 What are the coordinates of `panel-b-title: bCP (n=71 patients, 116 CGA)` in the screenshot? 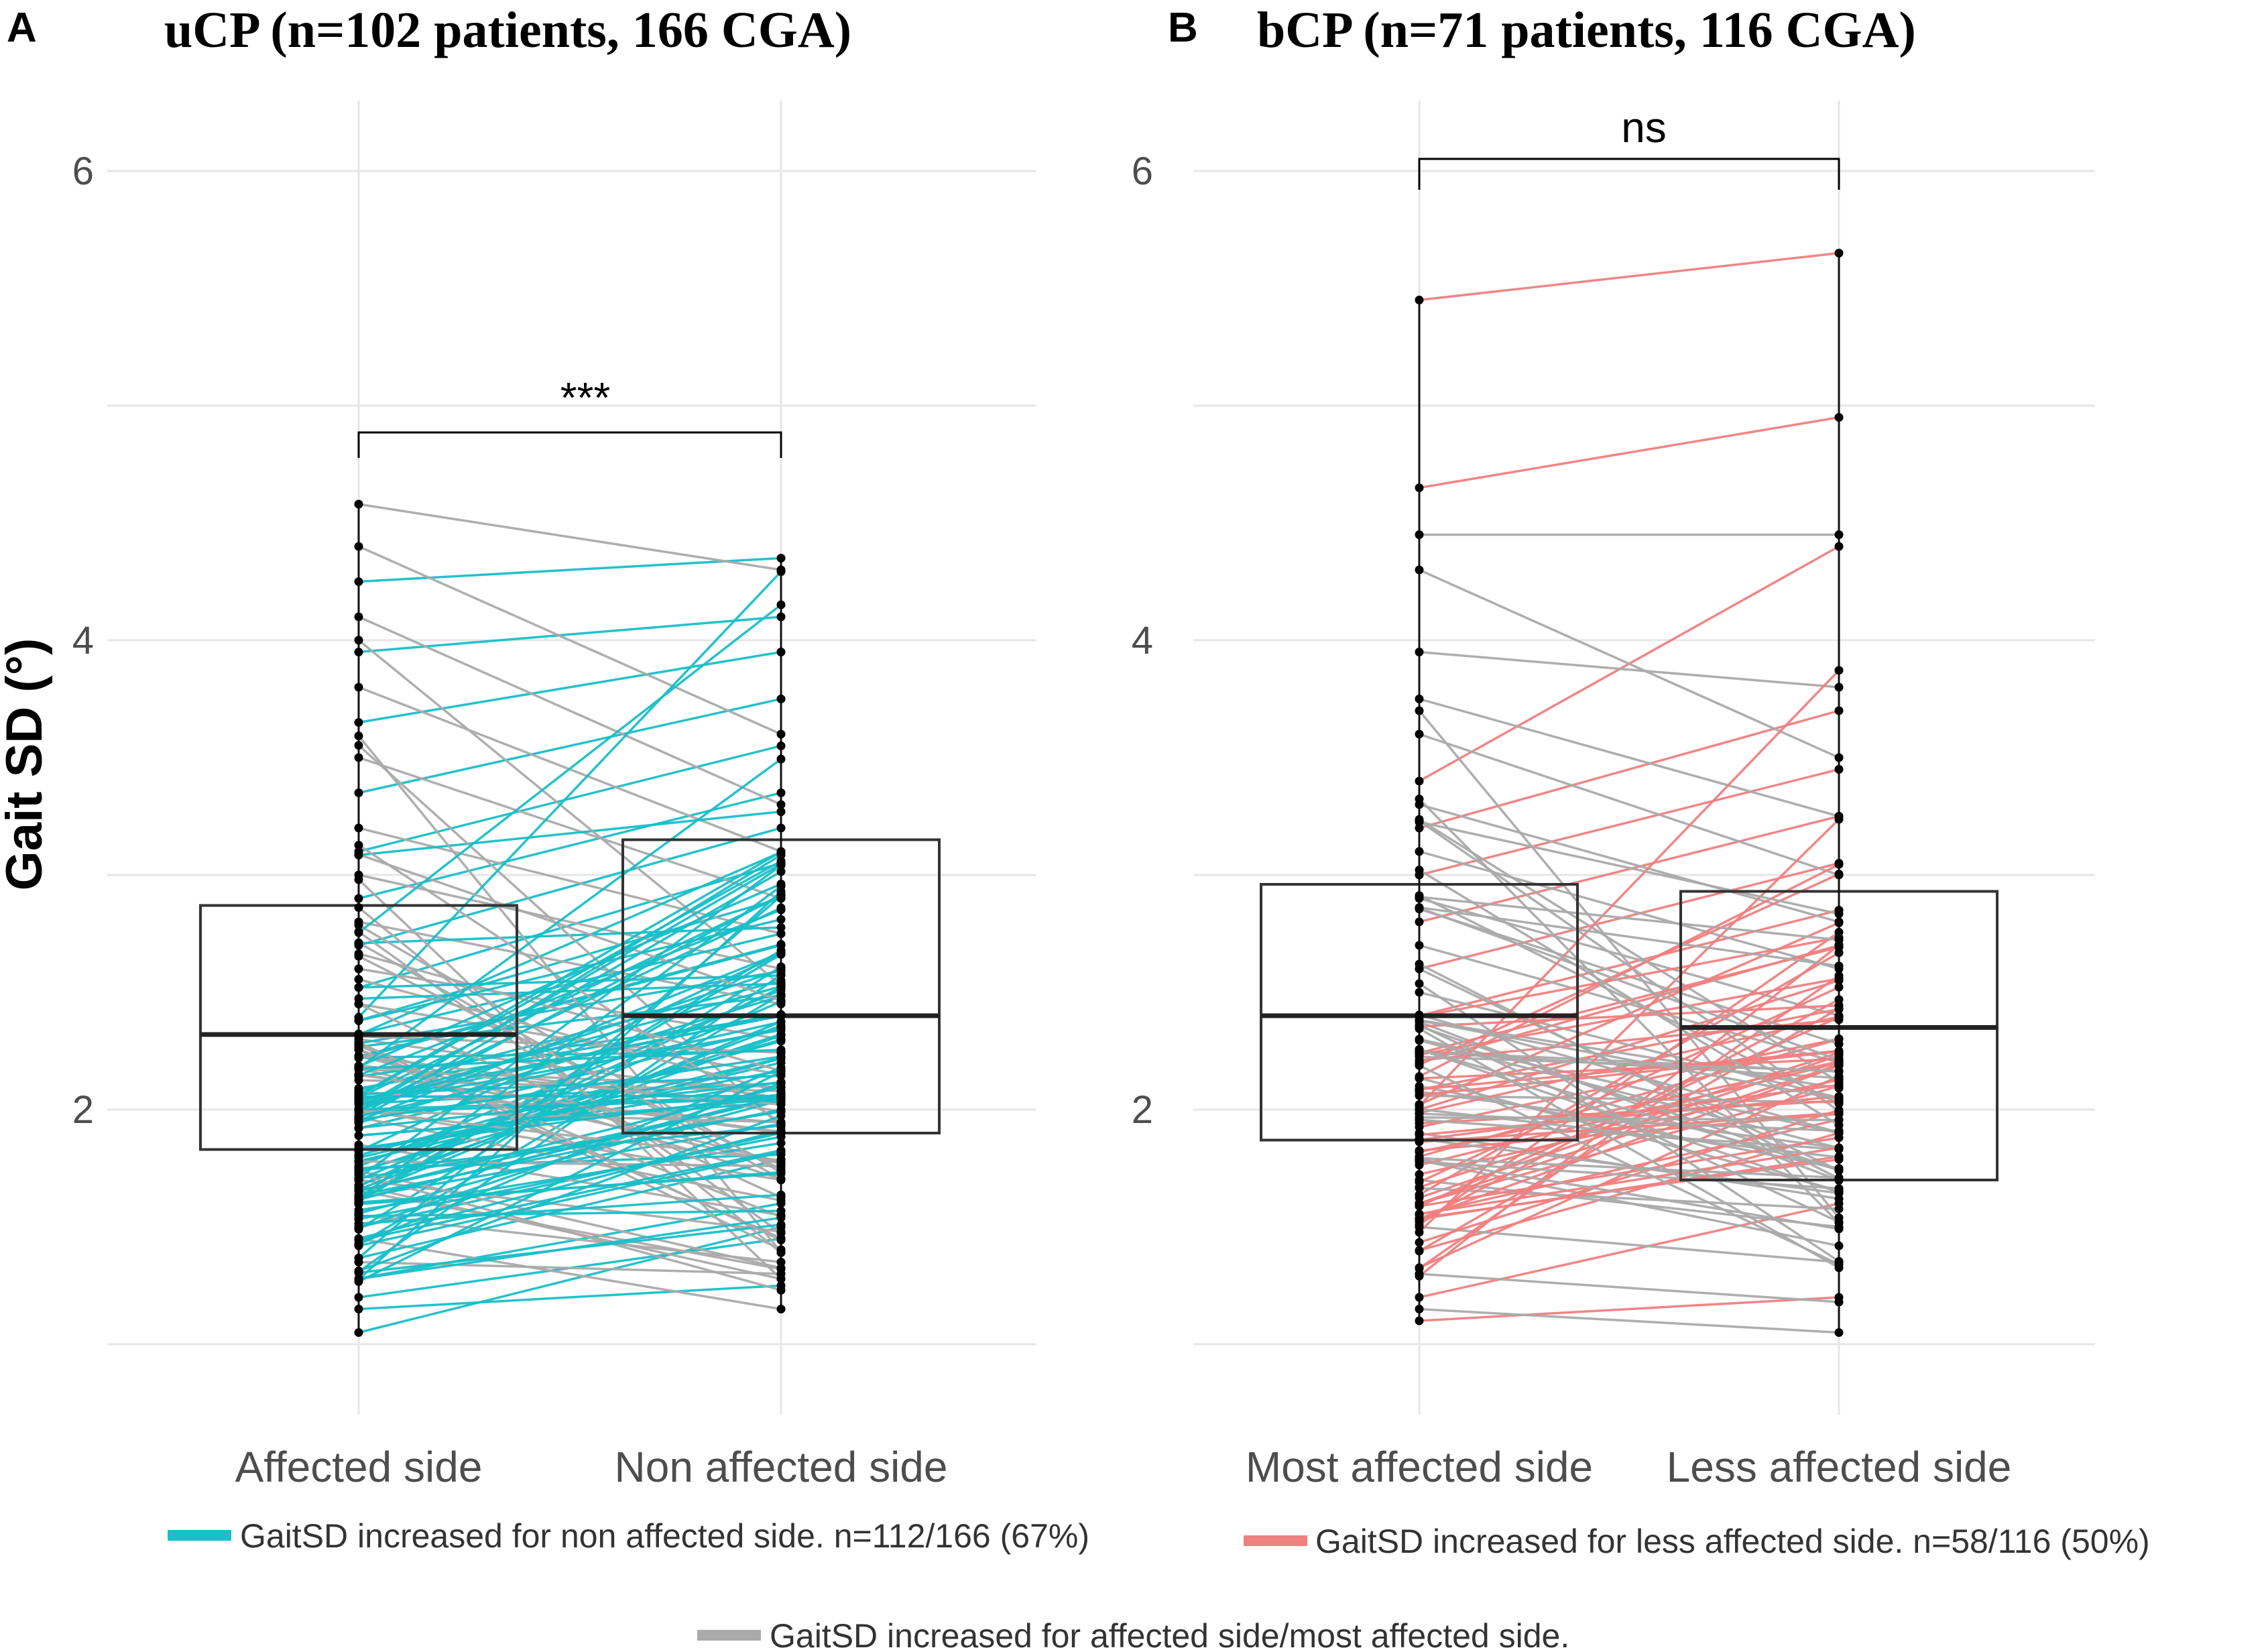 It's located at (1586, 30).